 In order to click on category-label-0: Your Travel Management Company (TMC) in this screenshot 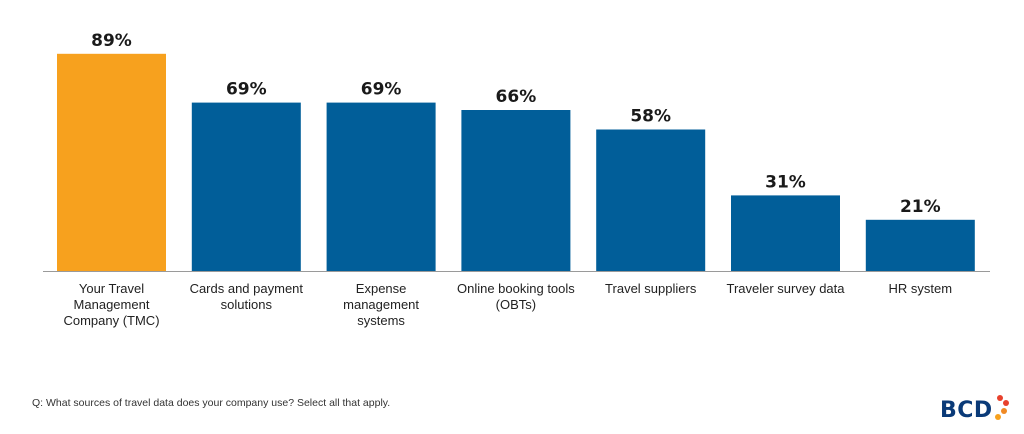, I will do `click(111, 304)`.